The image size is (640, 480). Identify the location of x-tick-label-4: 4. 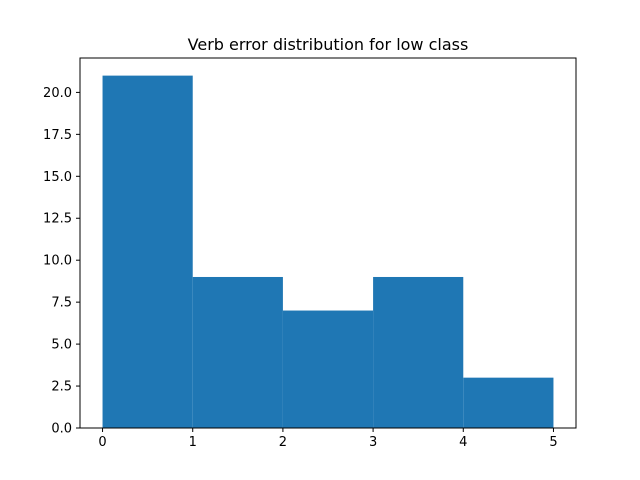
(463, 442).